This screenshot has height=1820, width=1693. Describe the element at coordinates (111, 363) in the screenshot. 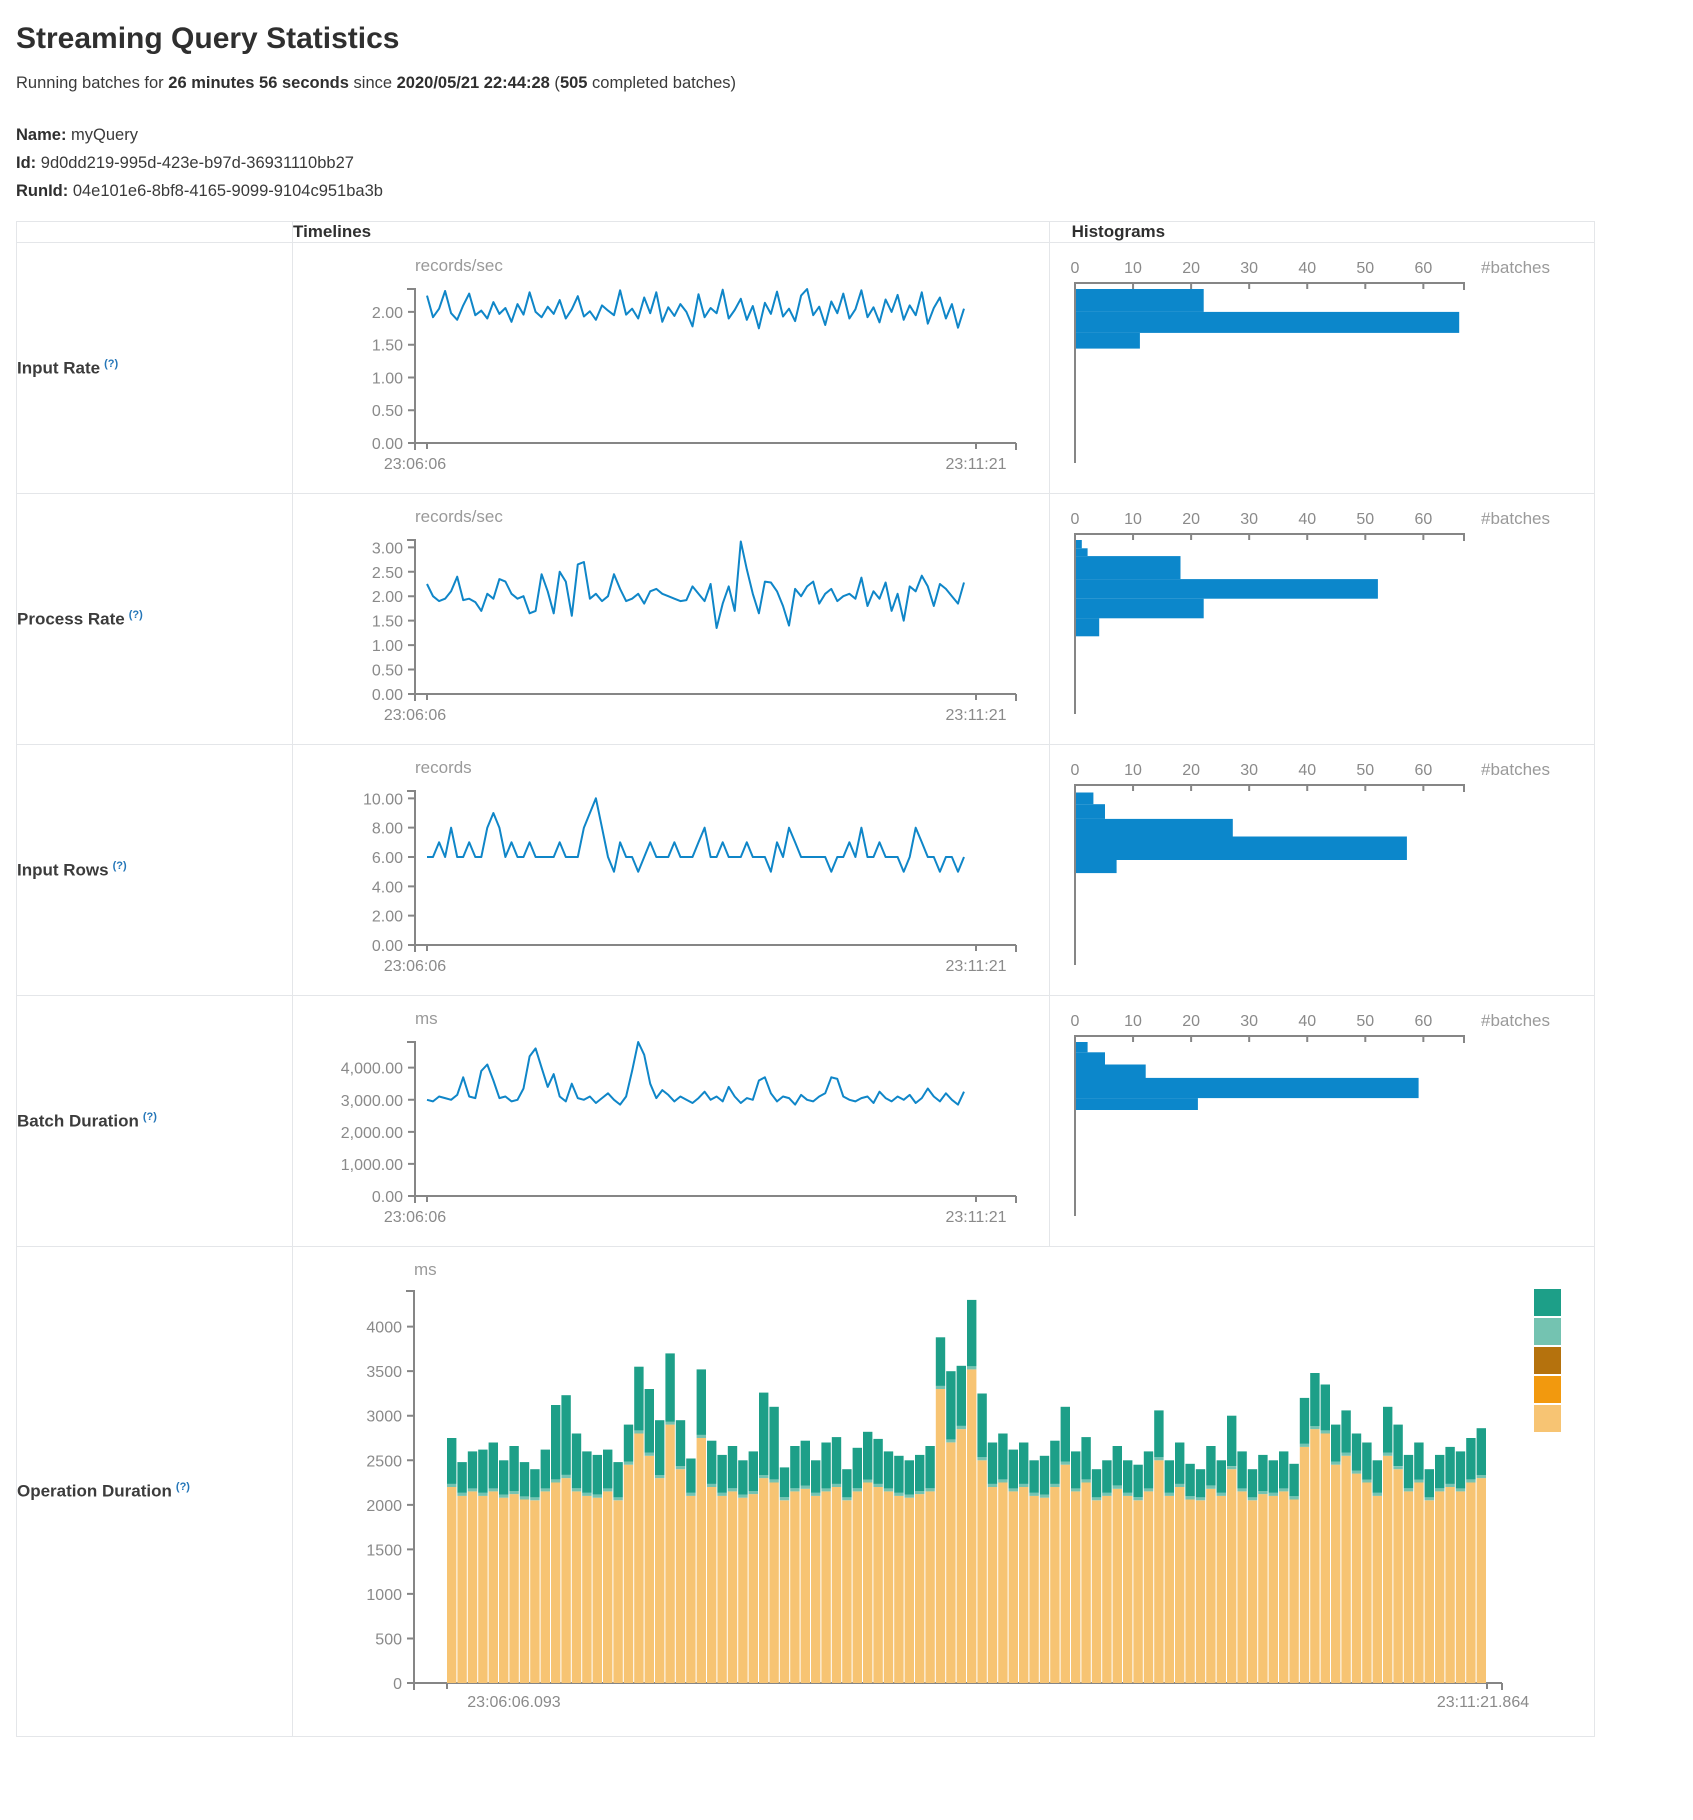

I see `input-rate-help-icon: (?)` at that location.